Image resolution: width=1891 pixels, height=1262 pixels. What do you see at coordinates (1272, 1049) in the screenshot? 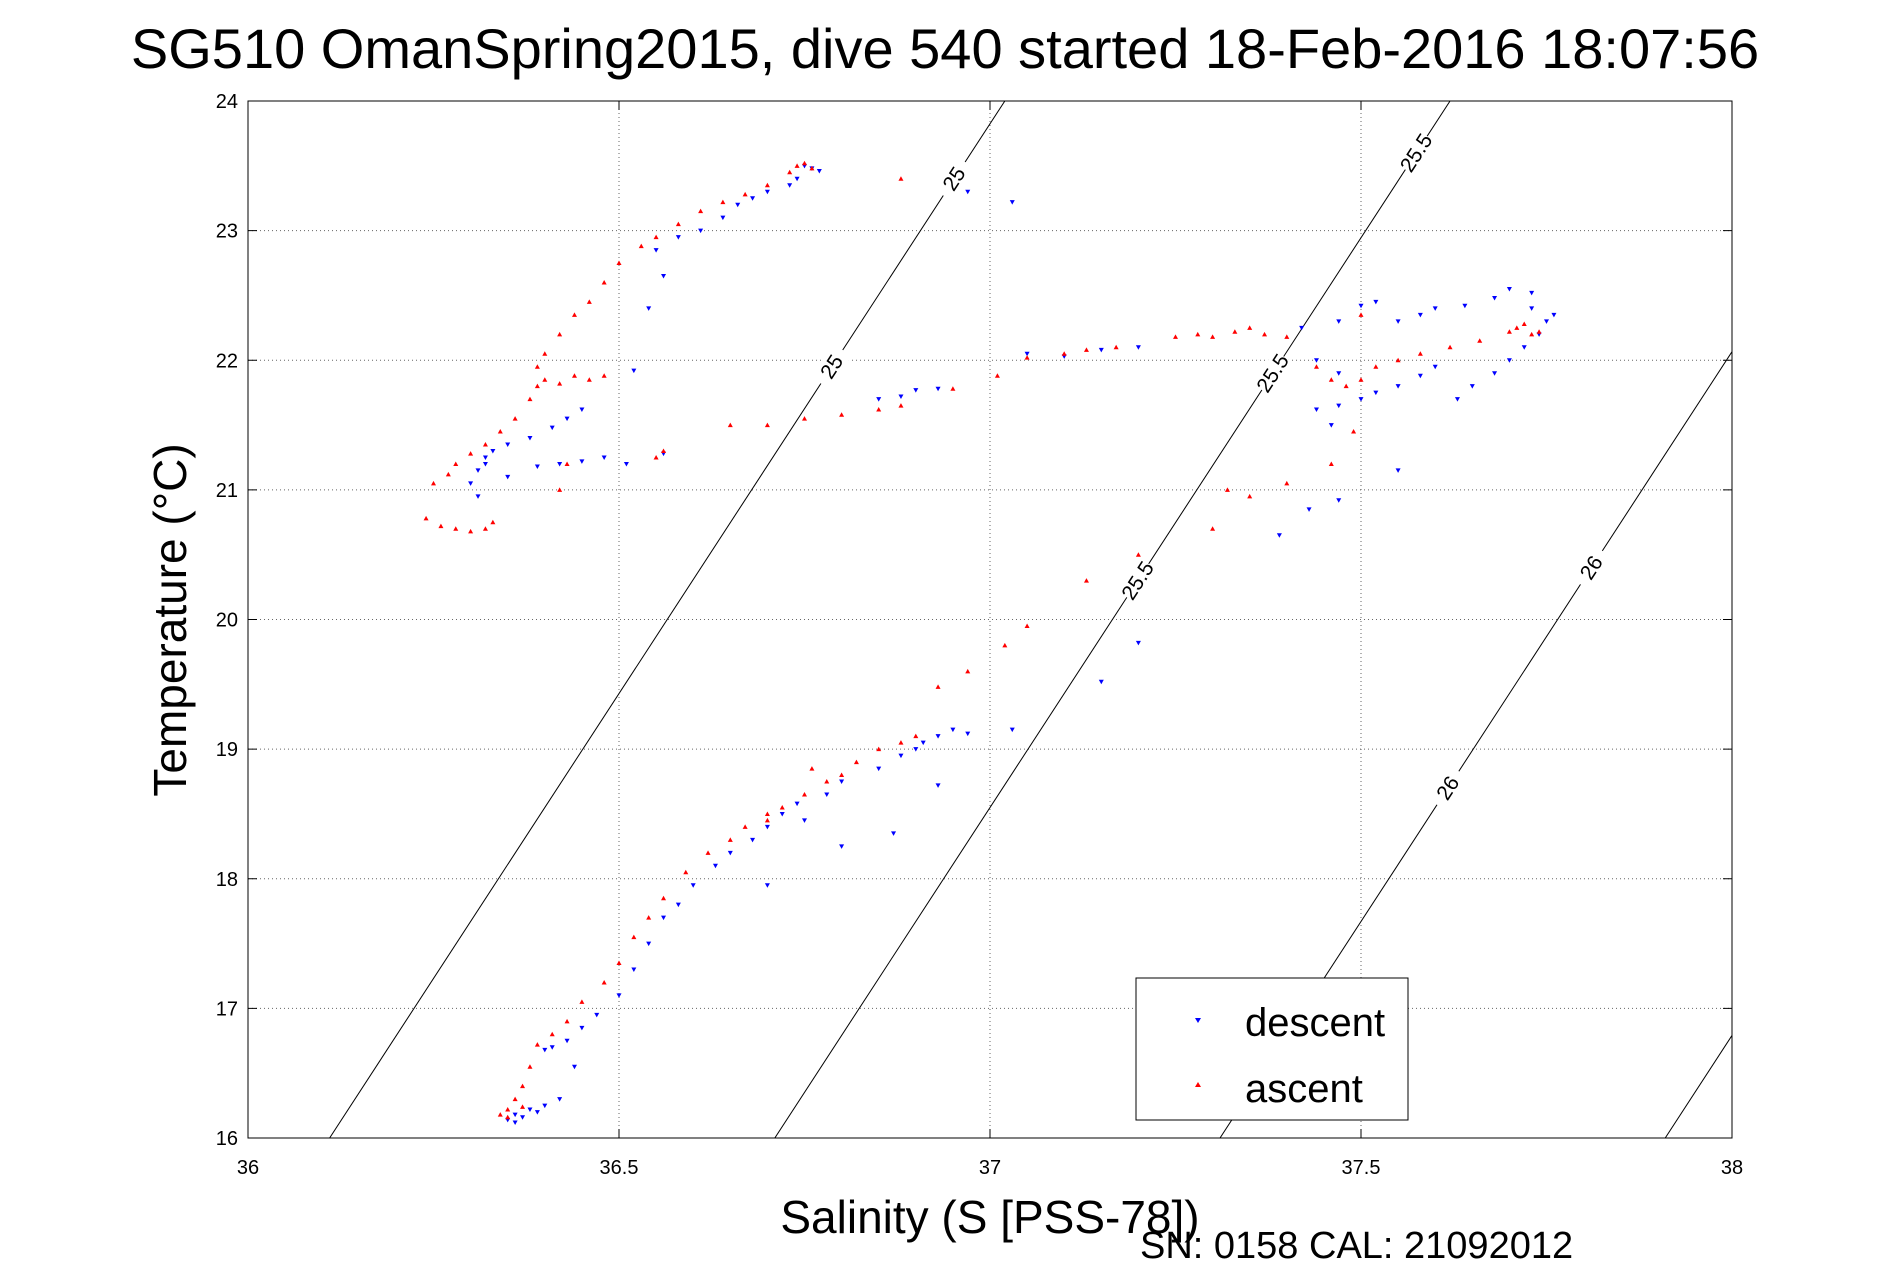
I see `legend: descent ascent` at bounding box center [1272, 1049].